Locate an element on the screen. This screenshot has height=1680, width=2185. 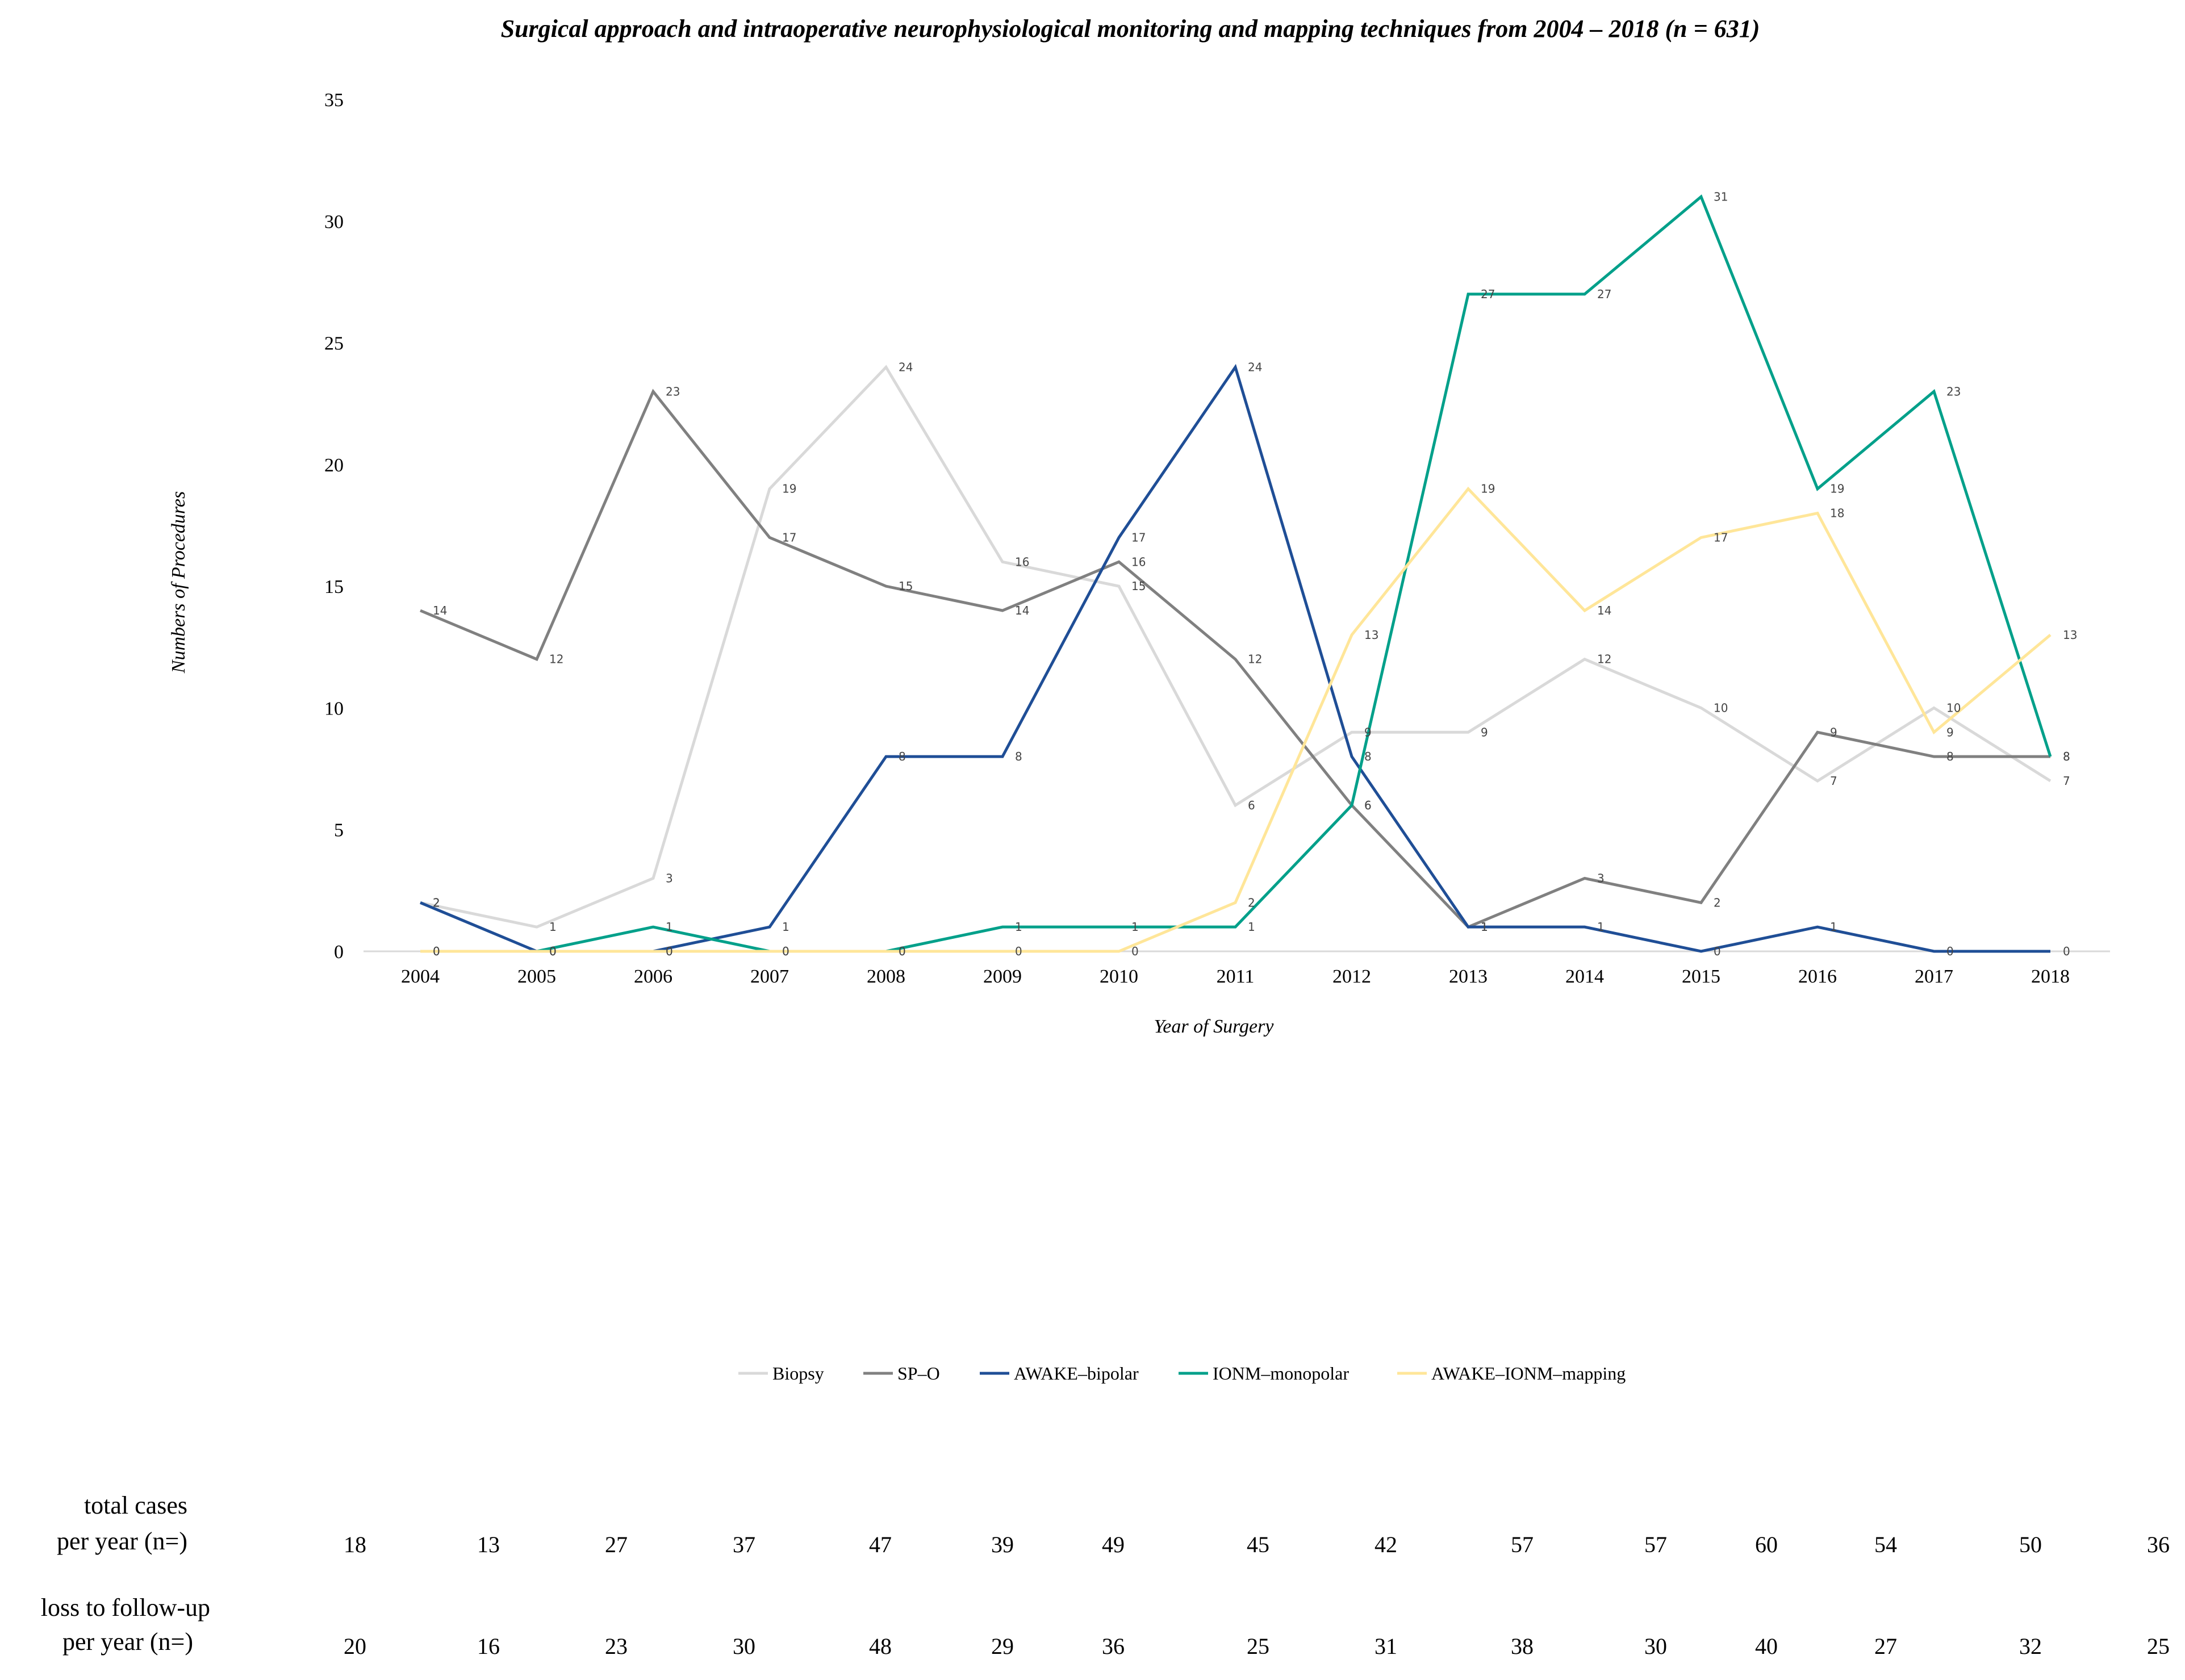
table-cell: 20 is located at coordinates (355, 1646).